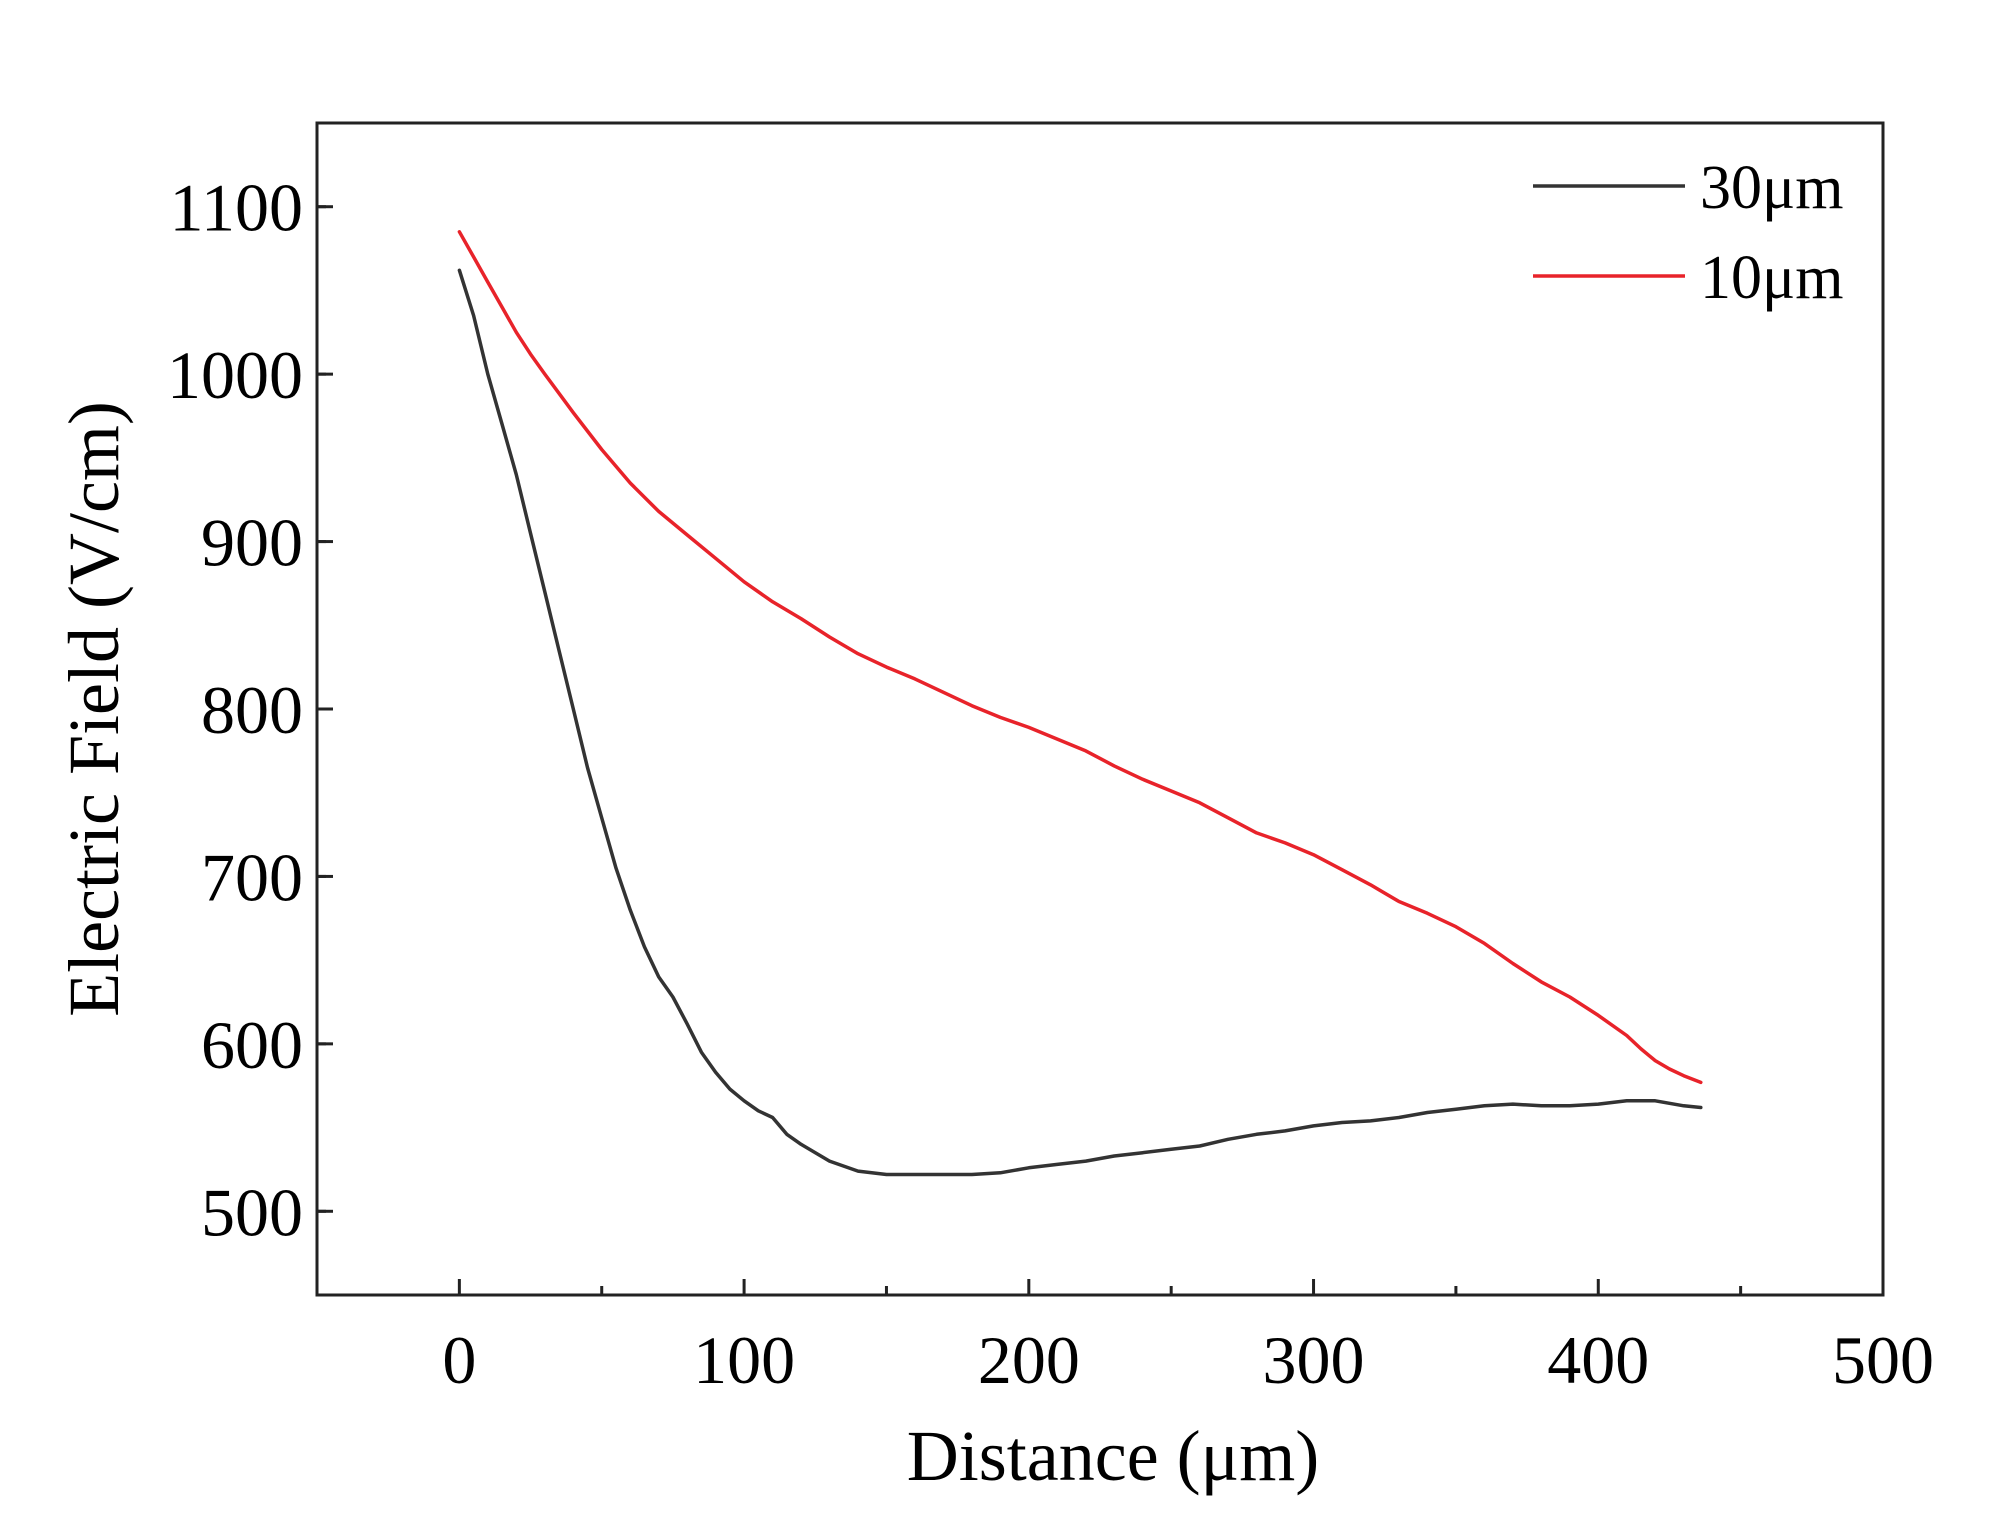 This screenshot has height=1537, width=2000. What do you see at coordinates (1314, 1360) in the screenshot?
I see `x-tick-label: 300` at bounding box center [1314, 1360].